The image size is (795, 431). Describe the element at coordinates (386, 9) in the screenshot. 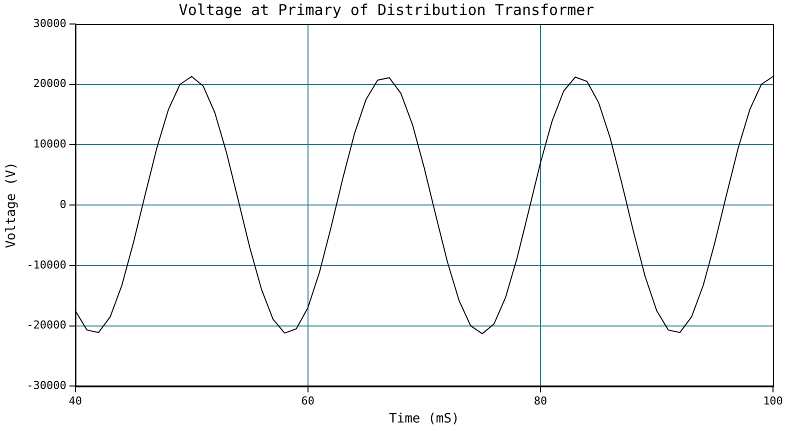

I see `chart-title: Voltage at Primary of Distribution Transformer` at that location.